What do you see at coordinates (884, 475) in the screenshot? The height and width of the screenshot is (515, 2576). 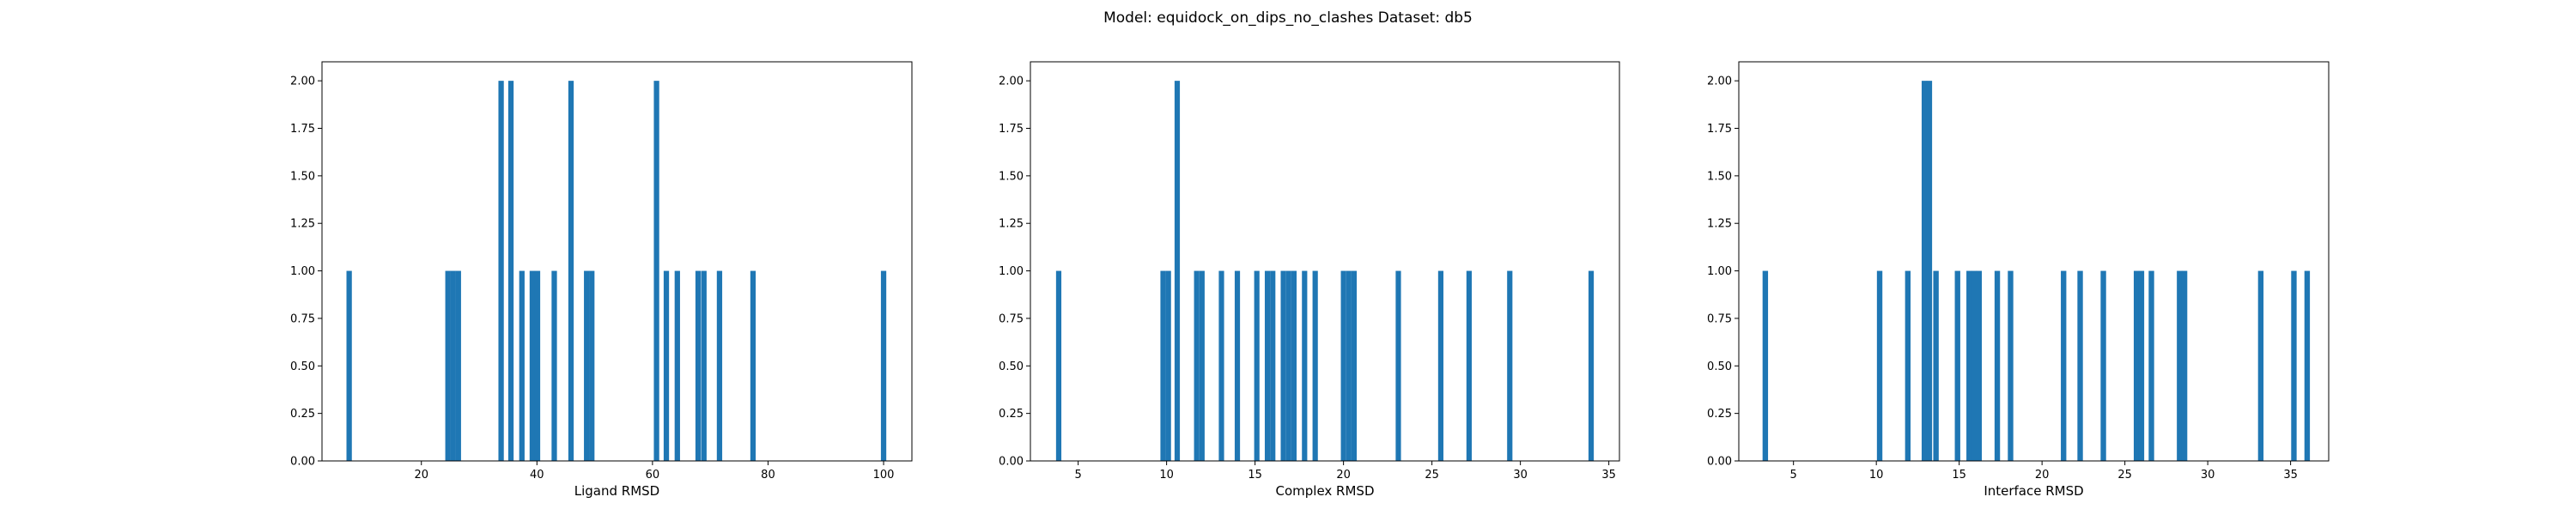 I see `x-tick-label: 100` at bounding box center [884, 475].